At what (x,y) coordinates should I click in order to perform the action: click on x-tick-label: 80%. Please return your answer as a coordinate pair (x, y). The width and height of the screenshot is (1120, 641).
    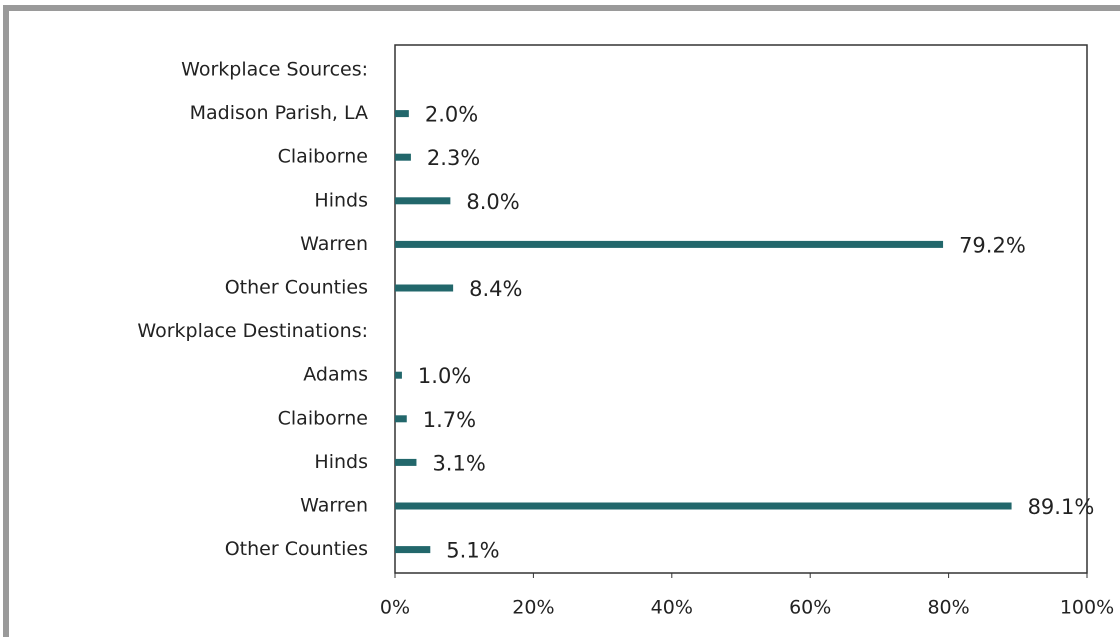
    Looking at the image, I should click on (948, 608).